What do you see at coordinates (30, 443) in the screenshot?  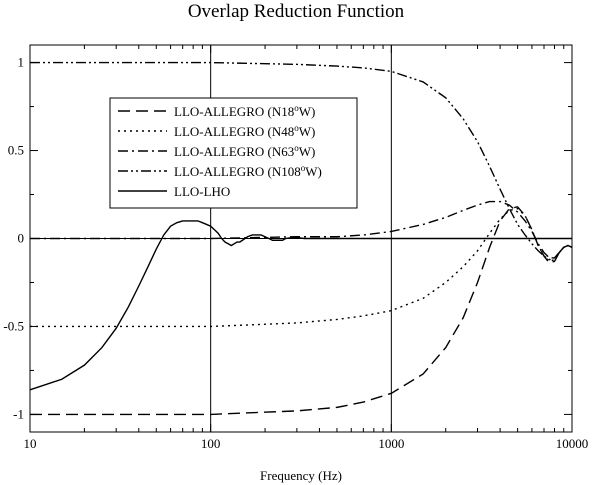 I see `x-tick-label: 10` at bounding box center [30, 443].